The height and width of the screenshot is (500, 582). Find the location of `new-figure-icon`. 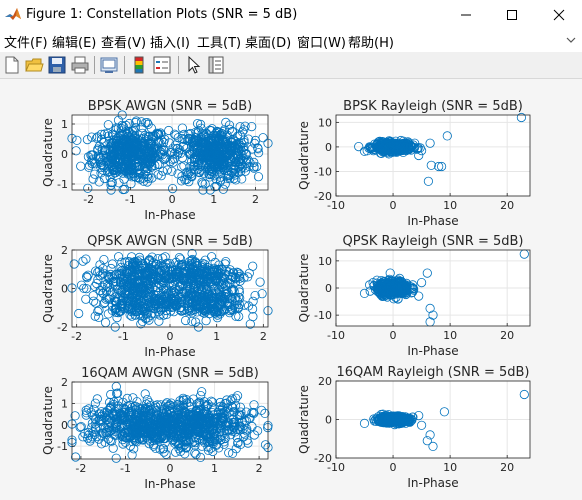

new-figure-icon is located at coordinates (12, 65).